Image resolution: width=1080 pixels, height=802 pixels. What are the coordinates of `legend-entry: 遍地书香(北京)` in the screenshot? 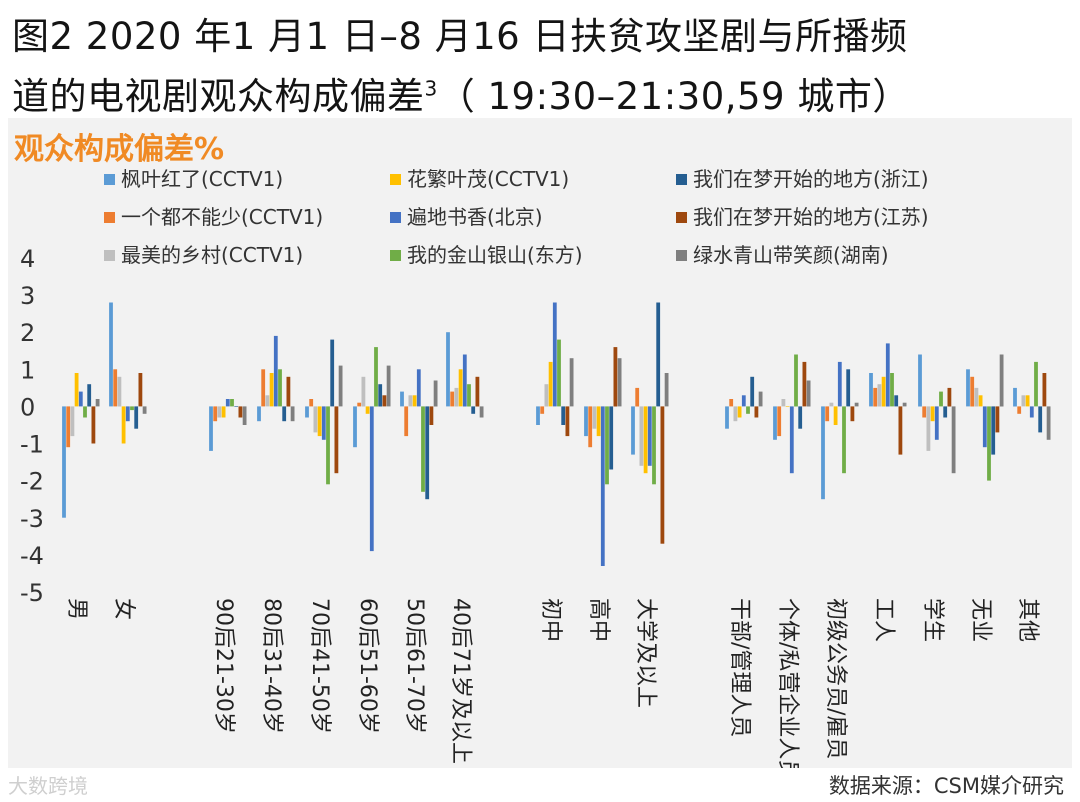 It's located at (475, 217).